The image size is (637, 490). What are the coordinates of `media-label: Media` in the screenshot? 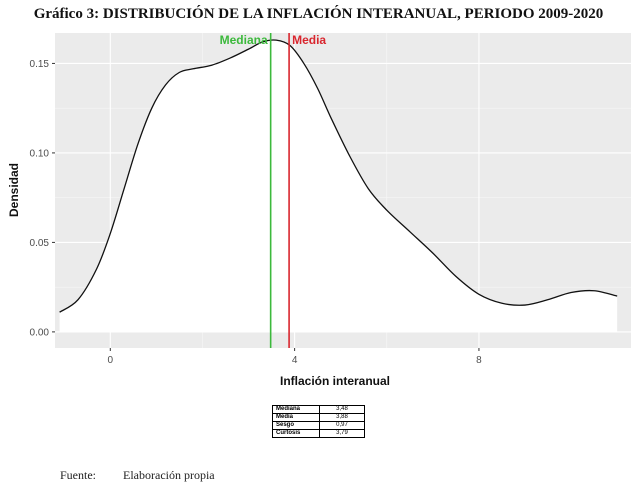 It's located at (309, 40).